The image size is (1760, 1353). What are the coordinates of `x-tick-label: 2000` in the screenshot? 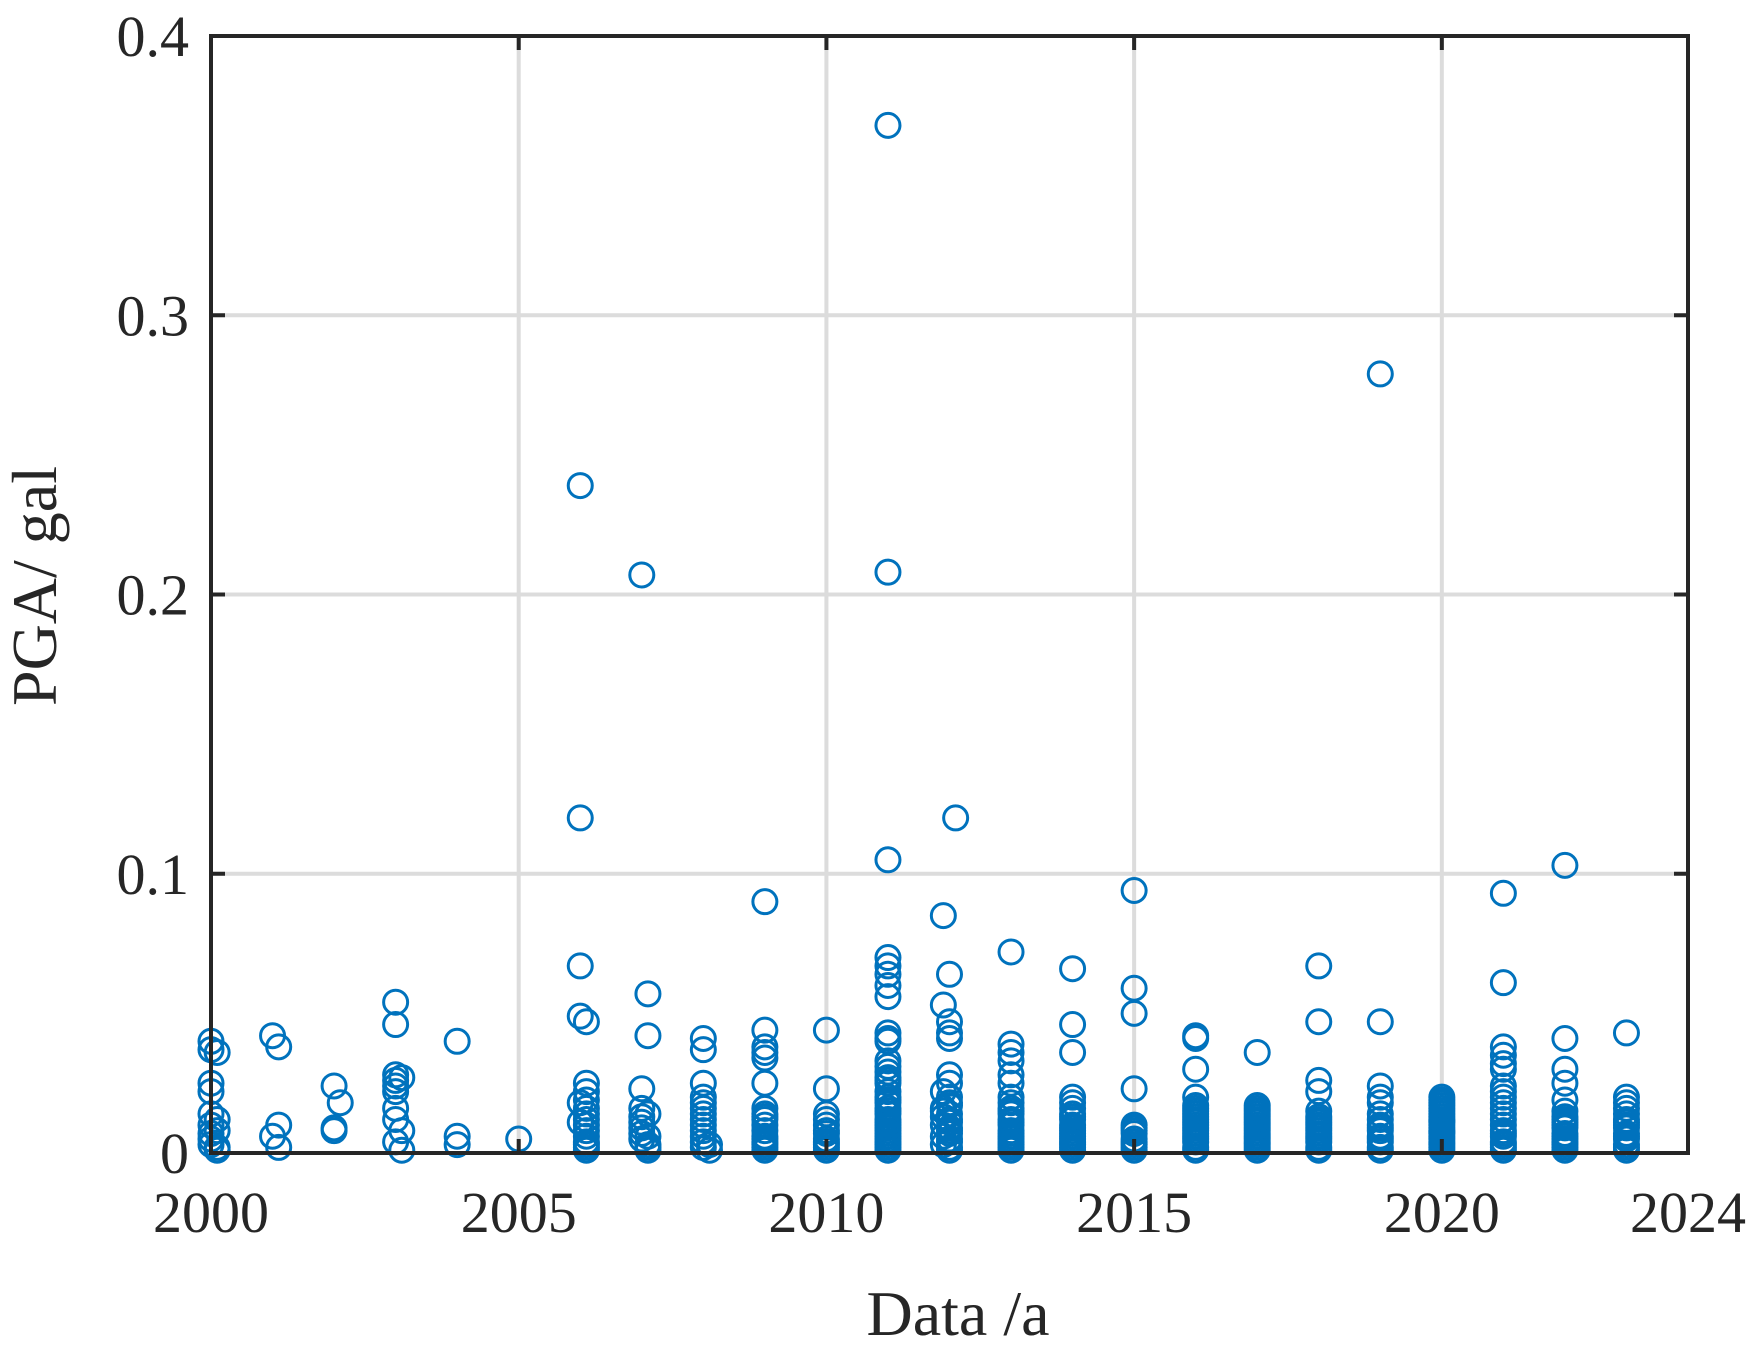 It's located at (211, 1212).